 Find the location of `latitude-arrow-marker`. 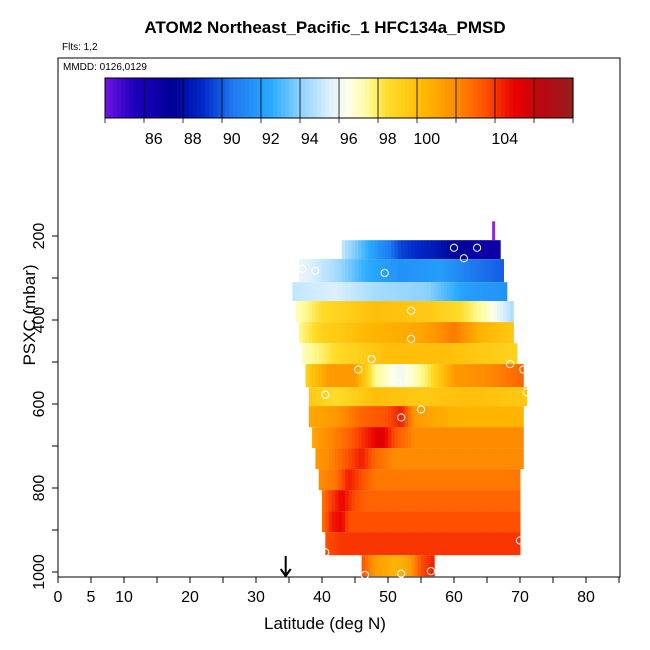

latitude-arrow-marker is located at coordinates (285, 567).